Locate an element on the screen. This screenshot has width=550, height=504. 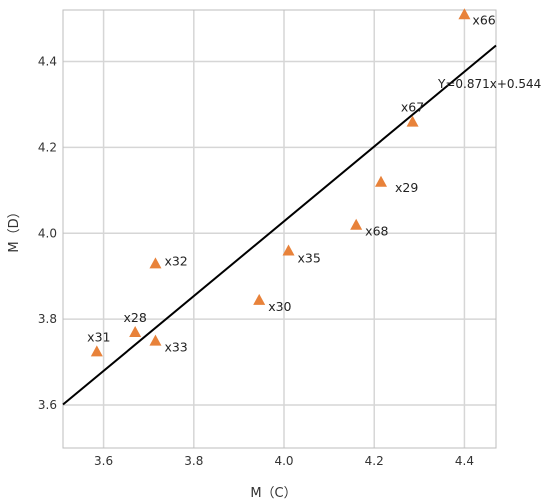
data-point-label: x33 is located at coordinates (175, 347).